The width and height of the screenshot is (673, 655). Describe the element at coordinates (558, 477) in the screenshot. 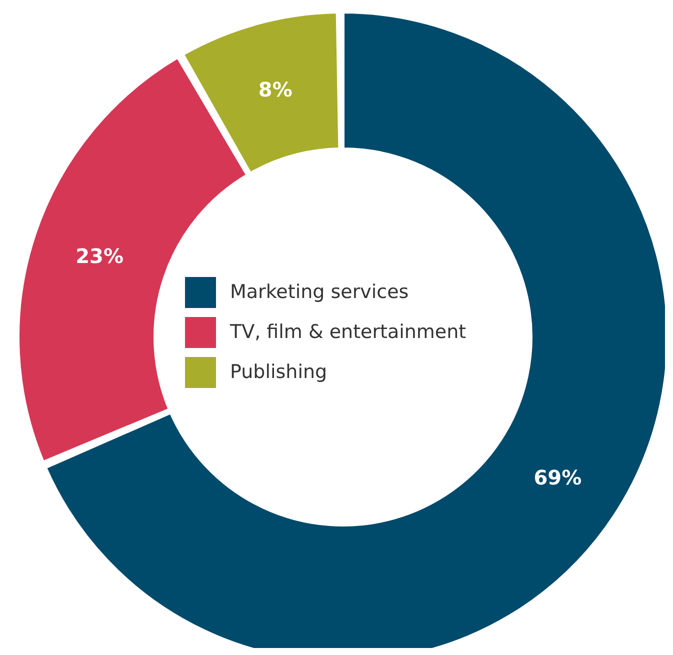

I see `data-label: 69%` at that location.